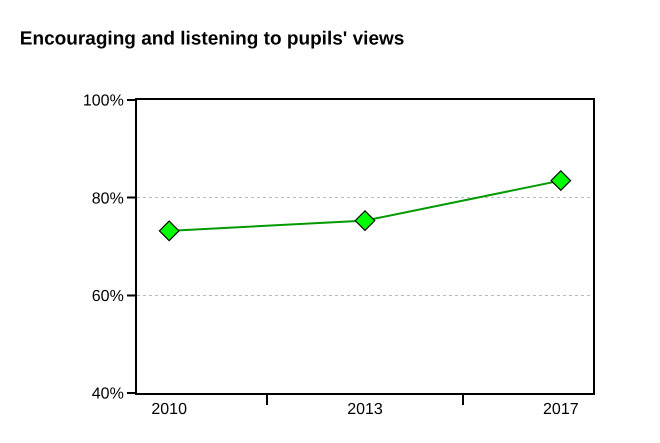 Image resolution: width=660 pixels, height=443 pixels. What do you see at coordinates (212, 39) in the screenshot?
I see `chart-title: Encouraging and listening to pupils' views` at bounding box center [212, 39].